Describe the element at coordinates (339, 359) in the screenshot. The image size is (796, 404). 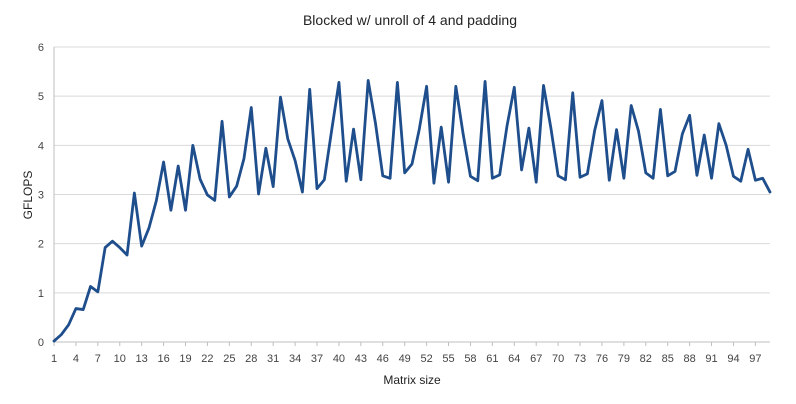
I see `x-tick-label: 40` at that location.